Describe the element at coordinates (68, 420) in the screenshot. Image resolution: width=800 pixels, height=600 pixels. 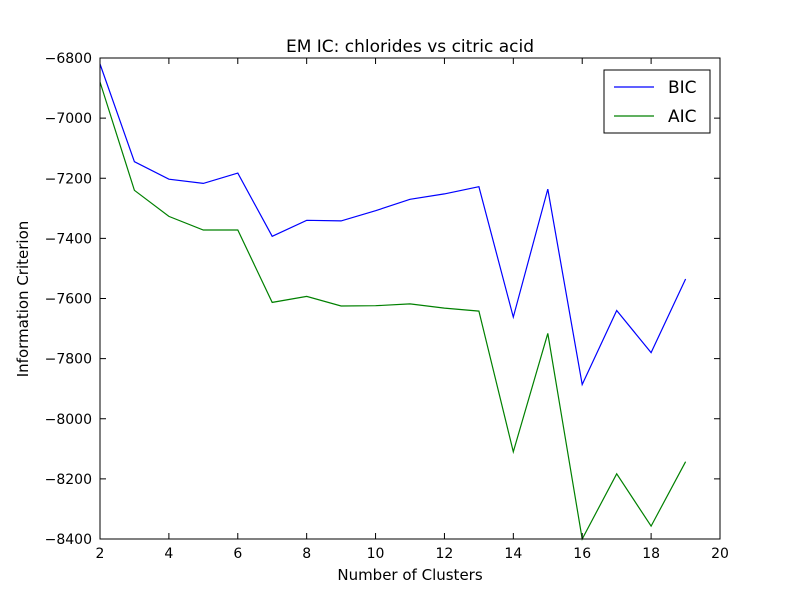
I see `y-tick-label: −8000` at that location.